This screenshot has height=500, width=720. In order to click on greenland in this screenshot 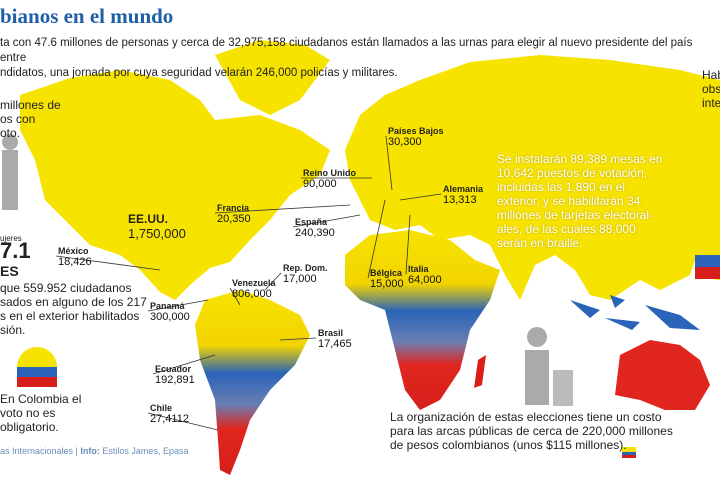, I will do `click(272, 77)`.